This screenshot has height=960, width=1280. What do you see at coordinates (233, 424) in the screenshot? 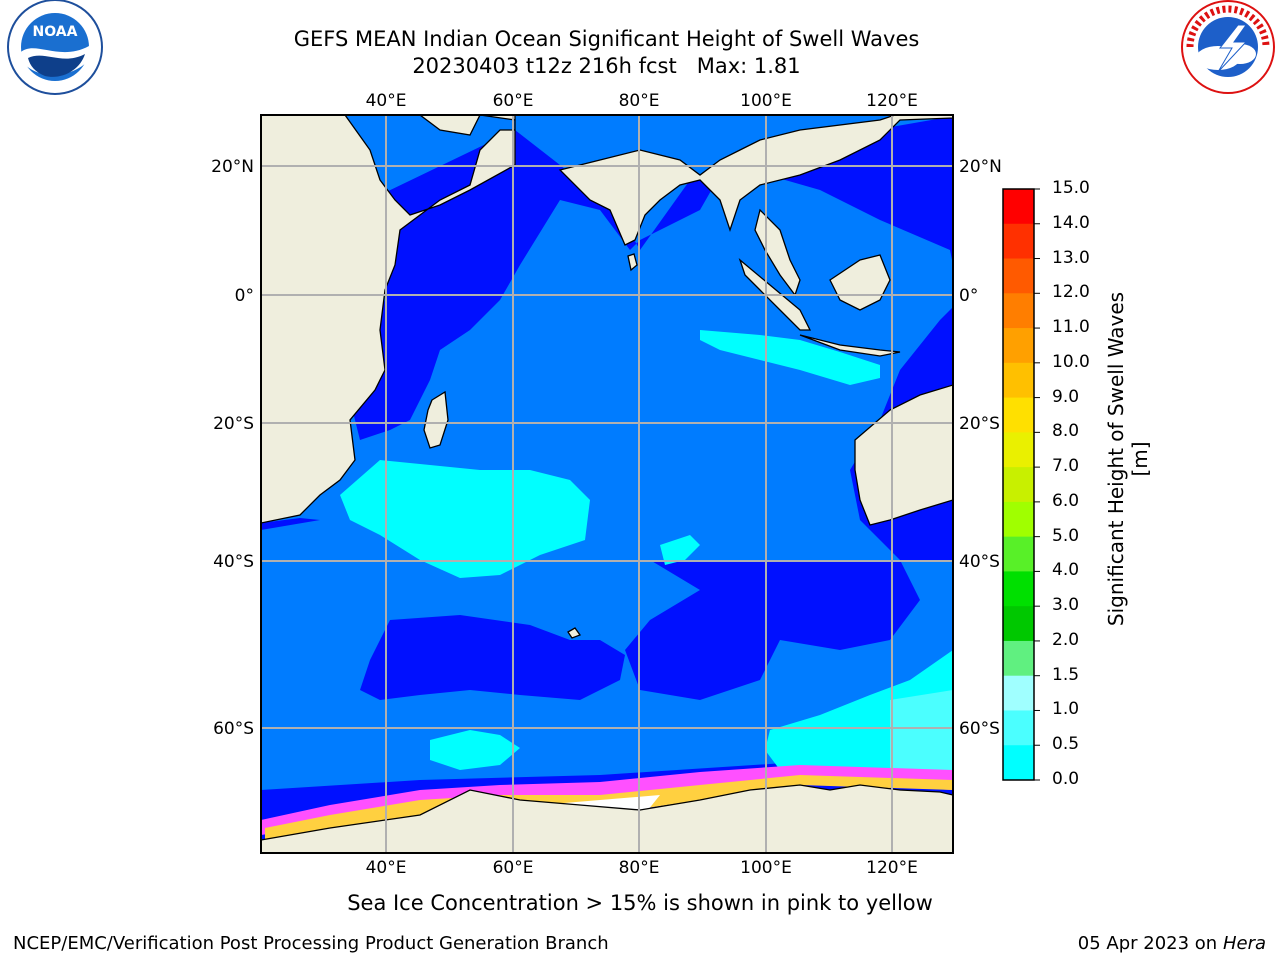
I see `lat-tick-left: 20°S` at bounding box center [233, 424].